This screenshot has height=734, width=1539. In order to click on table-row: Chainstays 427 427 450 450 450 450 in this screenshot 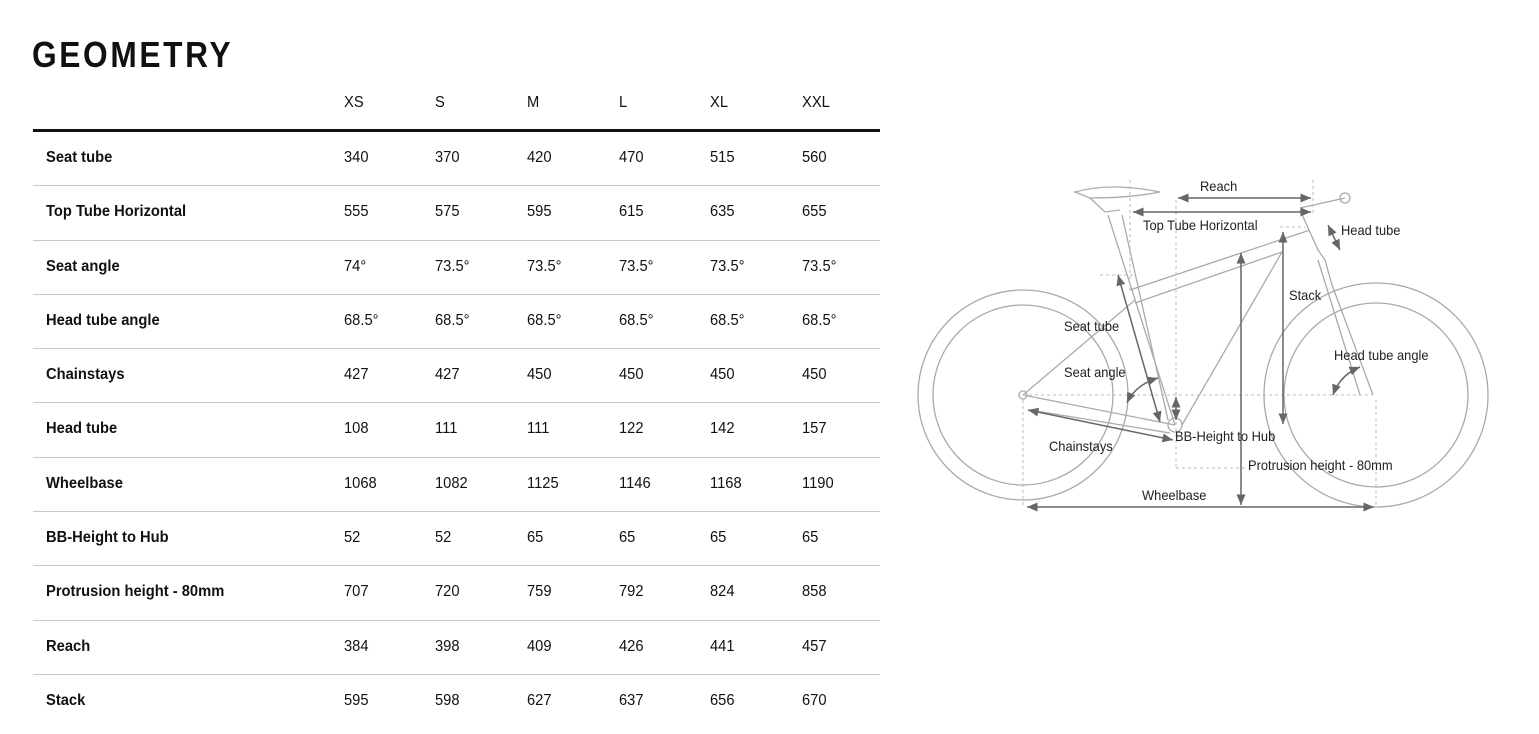, I will do `click(456, 376)`.